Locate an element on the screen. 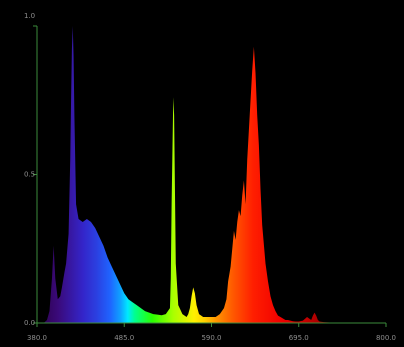 Image resolution: width=404 pixels, height=347 pixels. x-tick-label: 695.0 is located at coordinates (299, 338).